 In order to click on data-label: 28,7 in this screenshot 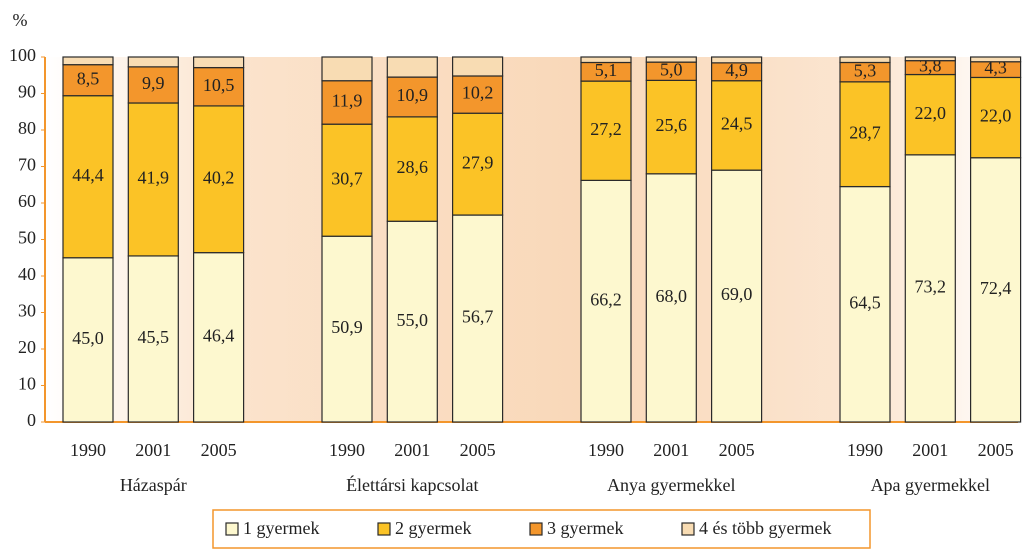, I will do `click(865, 132)`.